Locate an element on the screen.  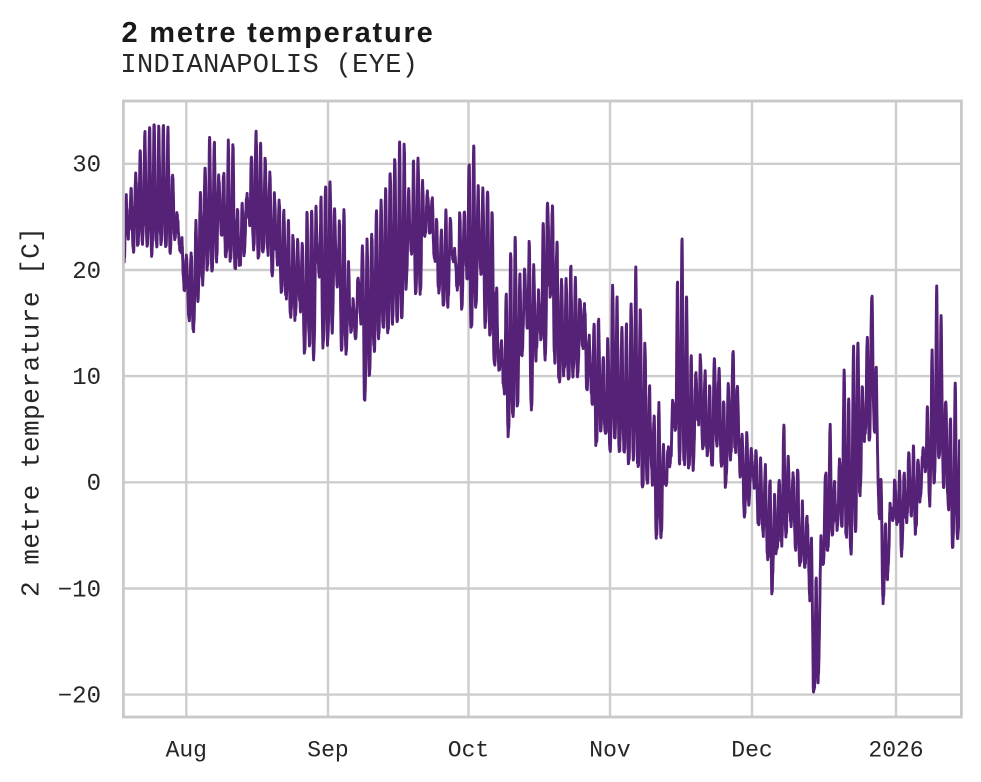
svg-text: 20 is located at coordinates (86, 272).